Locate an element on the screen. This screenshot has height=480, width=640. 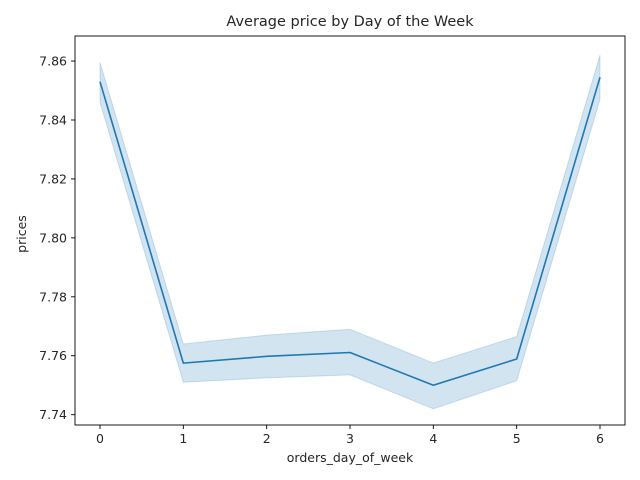
x-tick-label: 0 is located at coordinates (100, 438).